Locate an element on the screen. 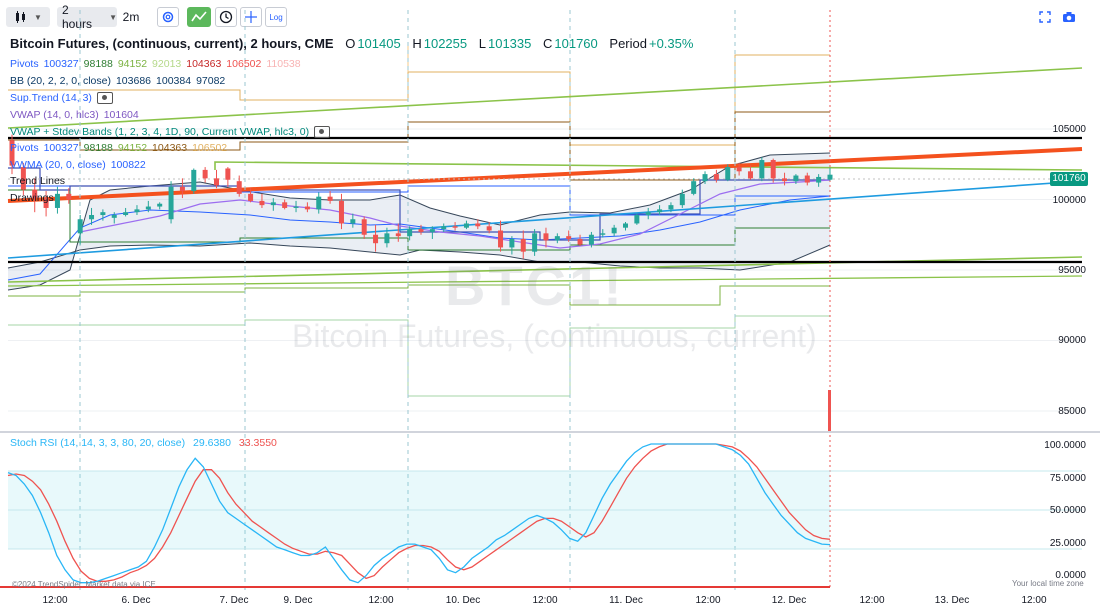 Image resolution: width=1100 pixels, height=610 pixels. chart-type-button: ▼ is located at coordinates (28, 17).